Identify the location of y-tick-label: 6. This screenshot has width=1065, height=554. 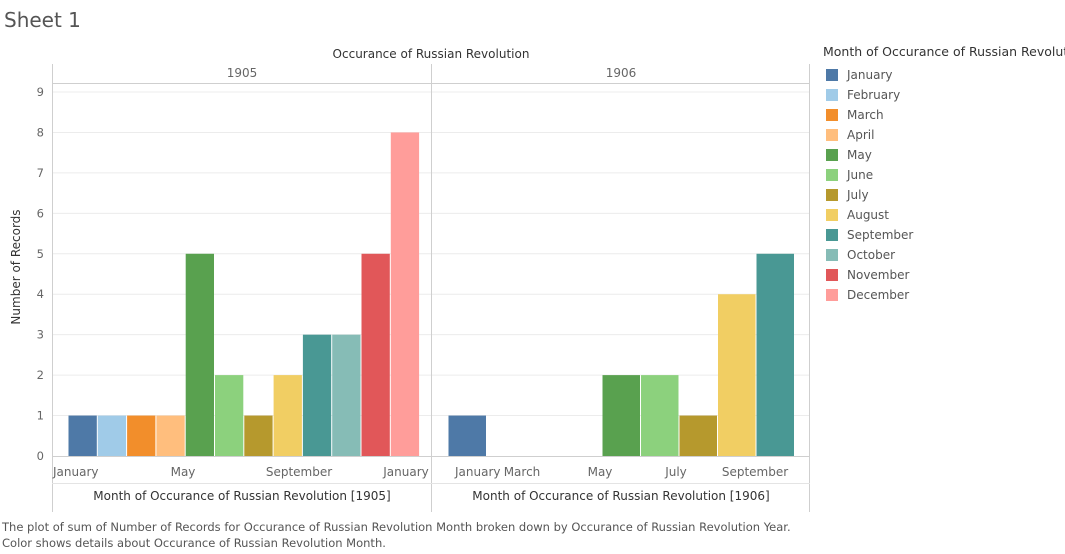
(40, 213).